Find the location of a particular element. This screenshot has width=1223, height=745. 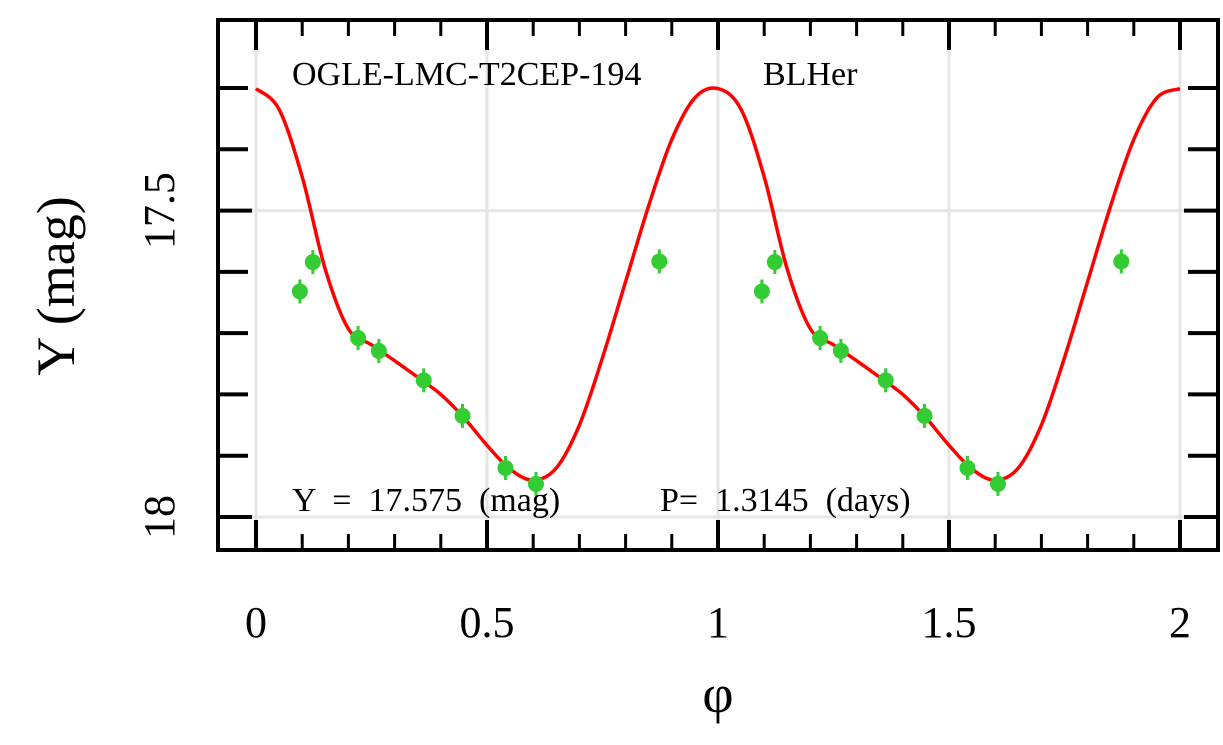

x-tick-labels: 0 0.5 1 1.5 2 is located at coordinates (718, 622).